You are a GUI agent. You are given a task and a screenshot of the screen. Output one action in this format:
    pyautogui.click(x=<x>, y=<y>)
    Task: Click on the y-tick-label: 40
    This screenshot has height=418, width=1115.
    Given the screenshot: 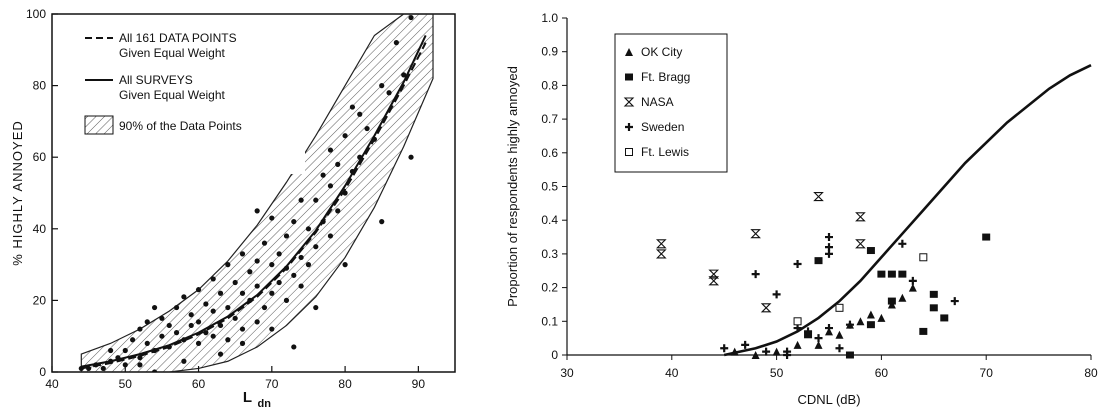 What is the action you would take?
    pyautogui.click(x=40, y=229)
    